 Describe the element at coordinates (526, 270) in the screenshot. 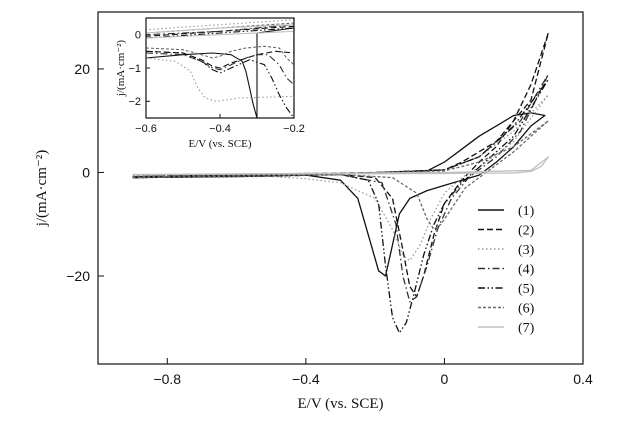

I see `legend-label-4: (4)` at that location.